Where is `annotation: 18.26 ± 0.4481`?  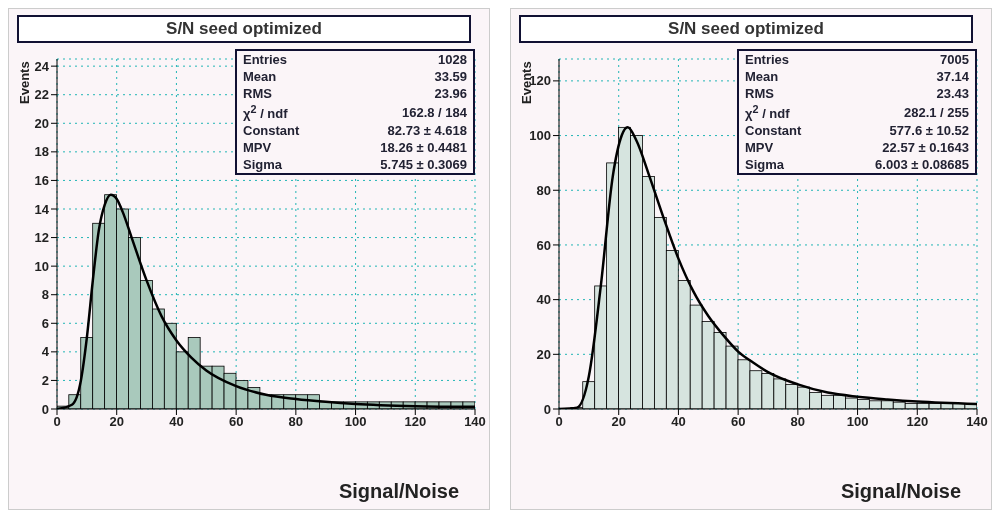
annotation: 18.26 ± 0.4481 is located at coordinates (423, 148).